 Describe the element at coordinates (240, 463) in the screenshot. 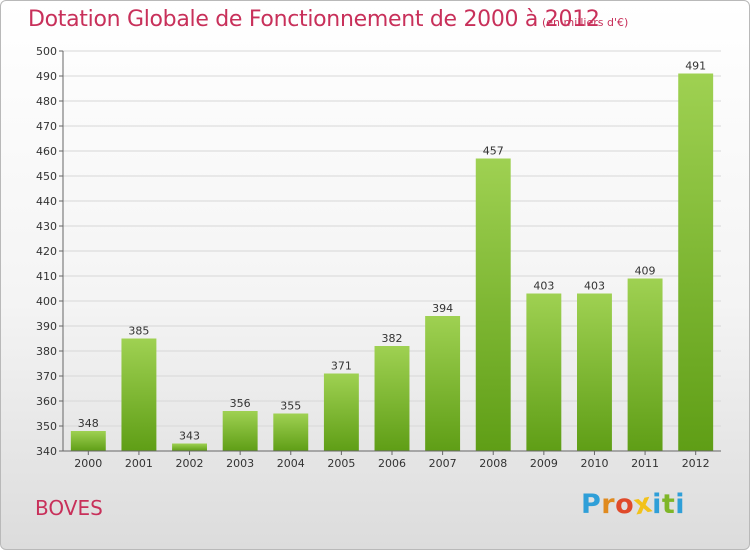

I see `x-tick-label: 2003` at that location.